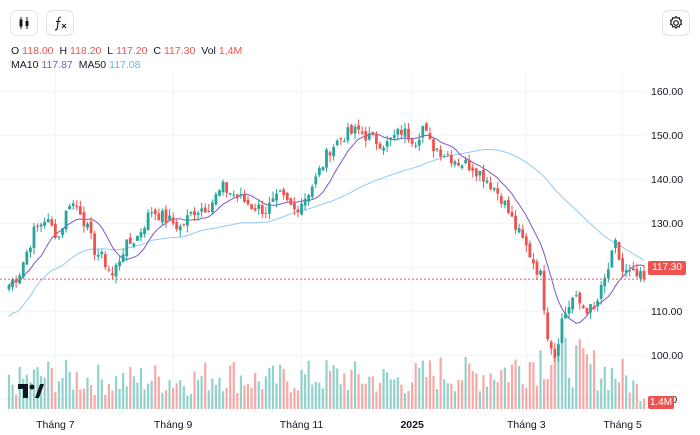 The image size is (700, 435). Describe the element at coordinates (15, 51) in the screenshot. I see `open-label: O` at that location.